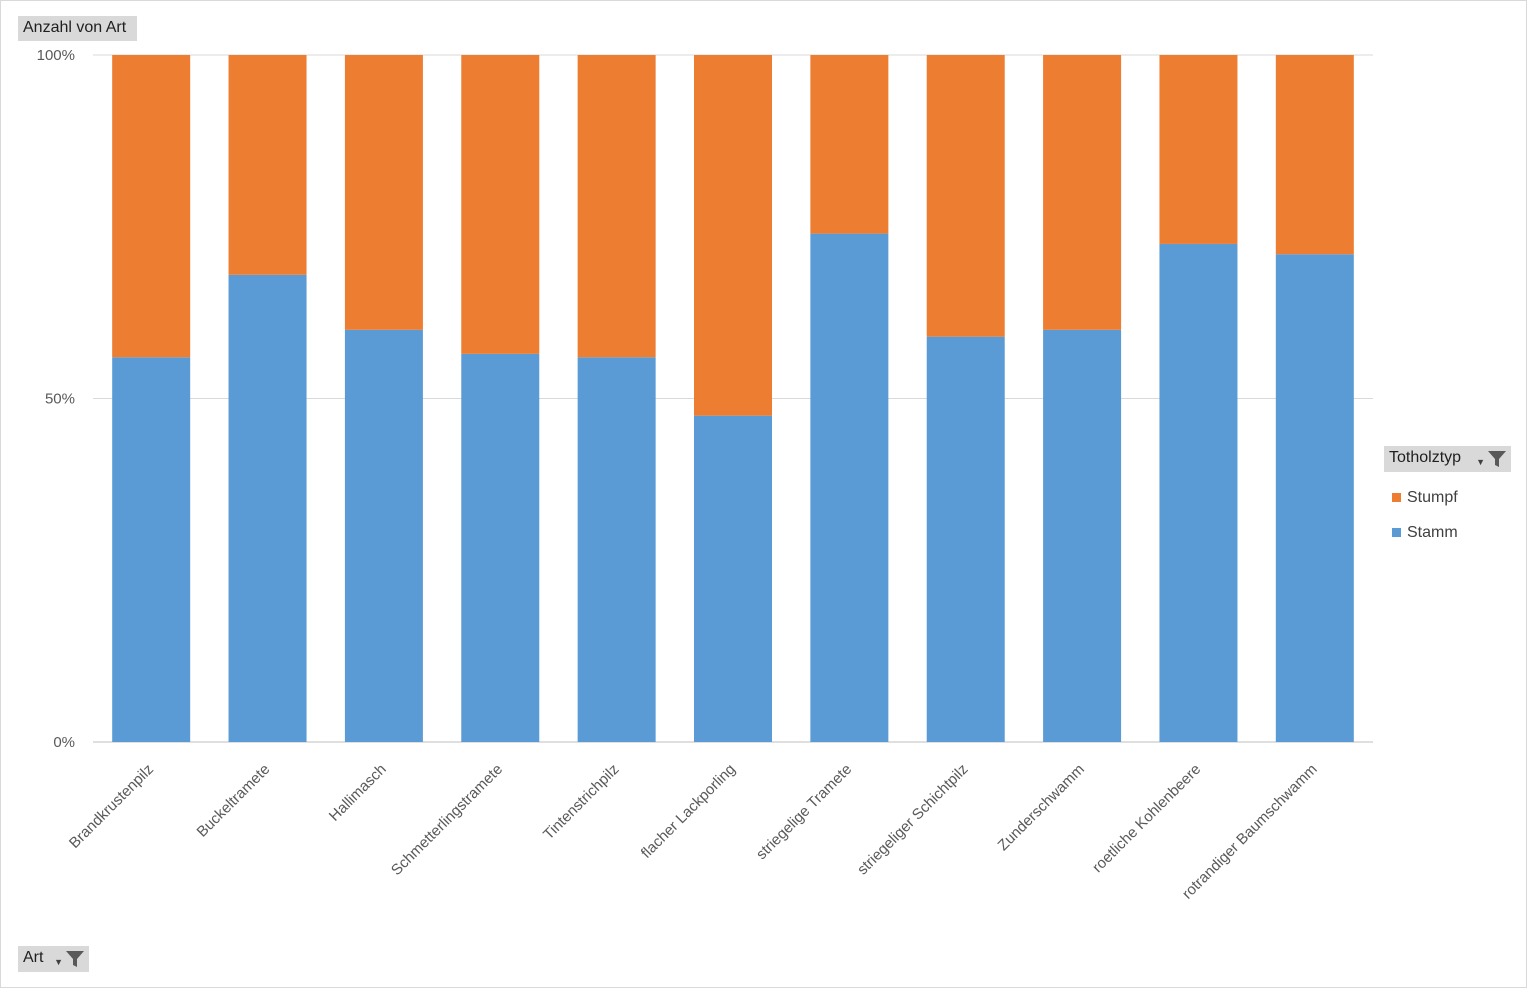  What do you see at coordinates (64, 742) in the screenshot?
I see `y-tick-label: 0%` at bounding box center [64, 742].